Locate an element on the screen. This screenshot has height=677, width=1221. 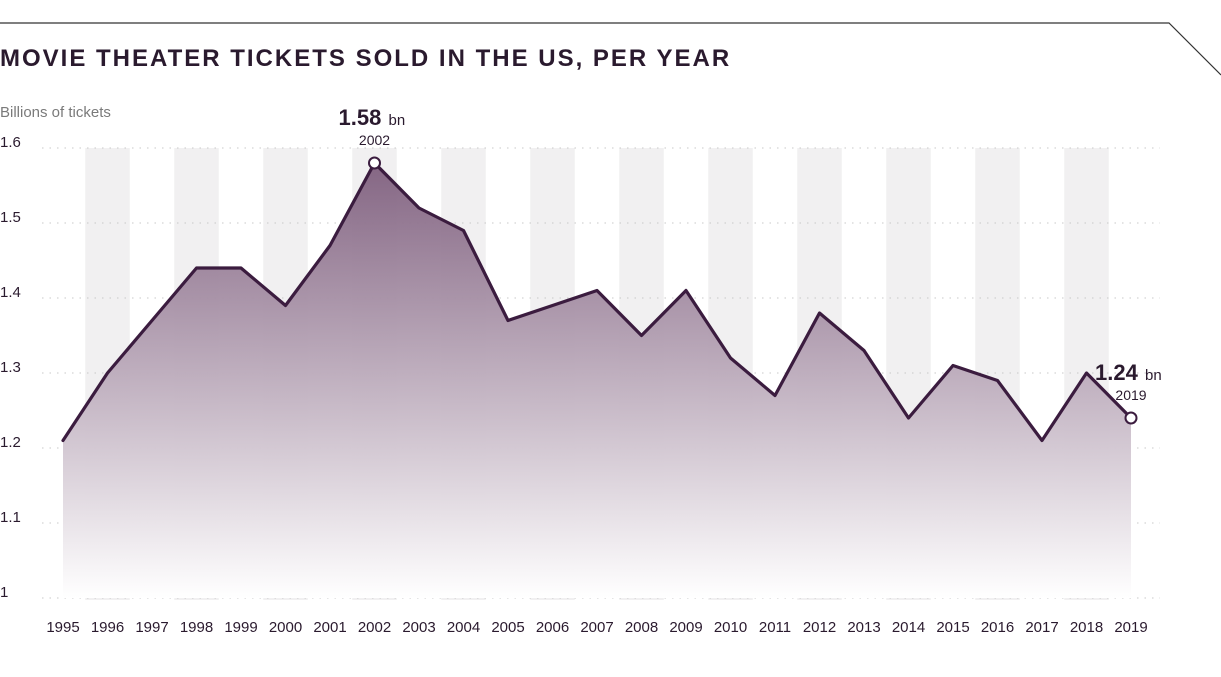
y-axis-ticks: 1 1.1 1.2 1.3 1.4 1.5 1.6 is located at coordinates (10, 367).